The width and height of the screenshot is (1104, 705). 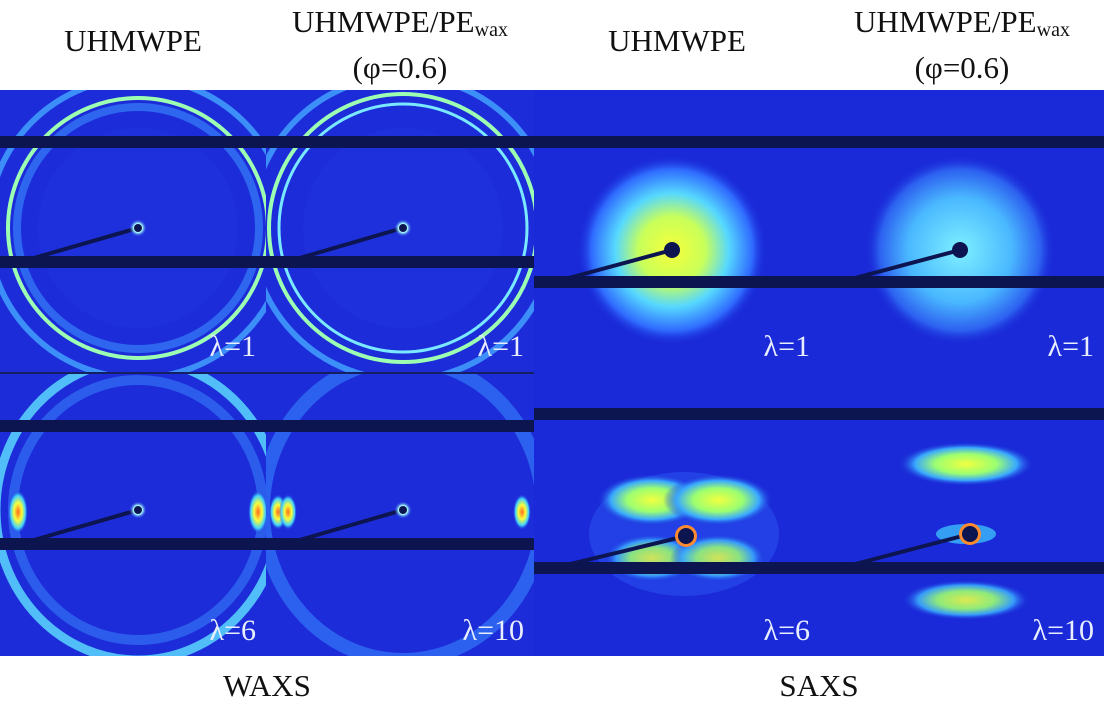 I want to click on saxs-caption: SAXS, so click(x=819, y=685).